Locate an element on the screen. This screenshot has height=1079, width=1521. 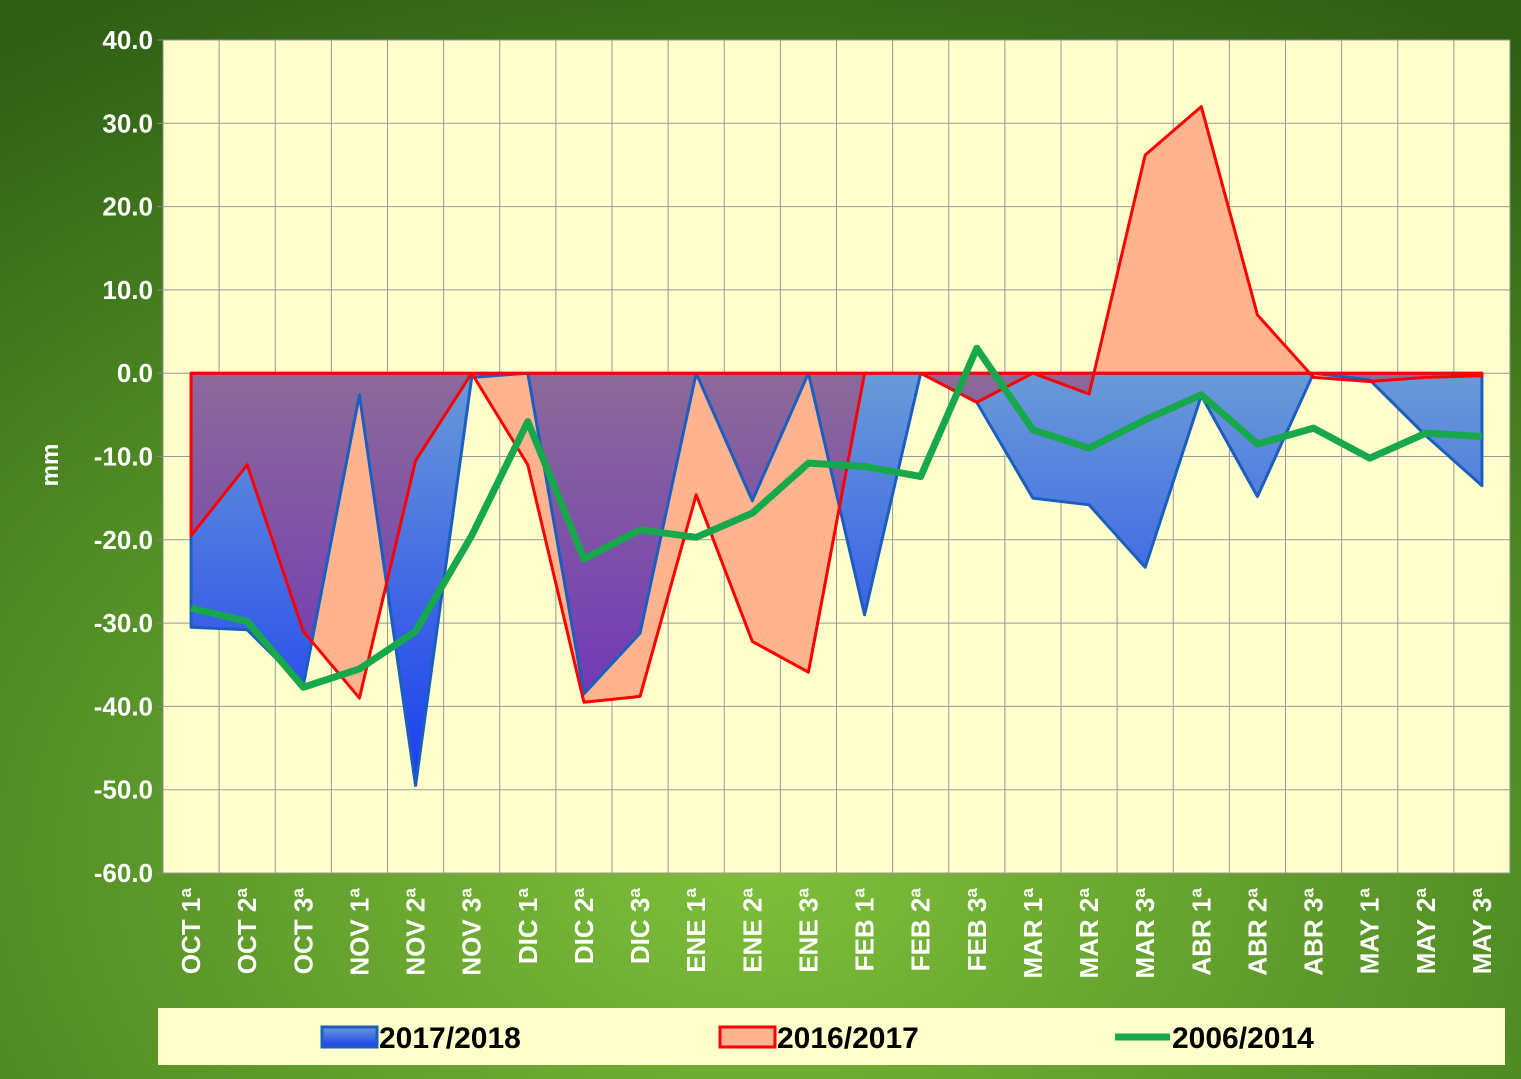
y-tick-label: 0.0 is located at coordinates (135, 373).